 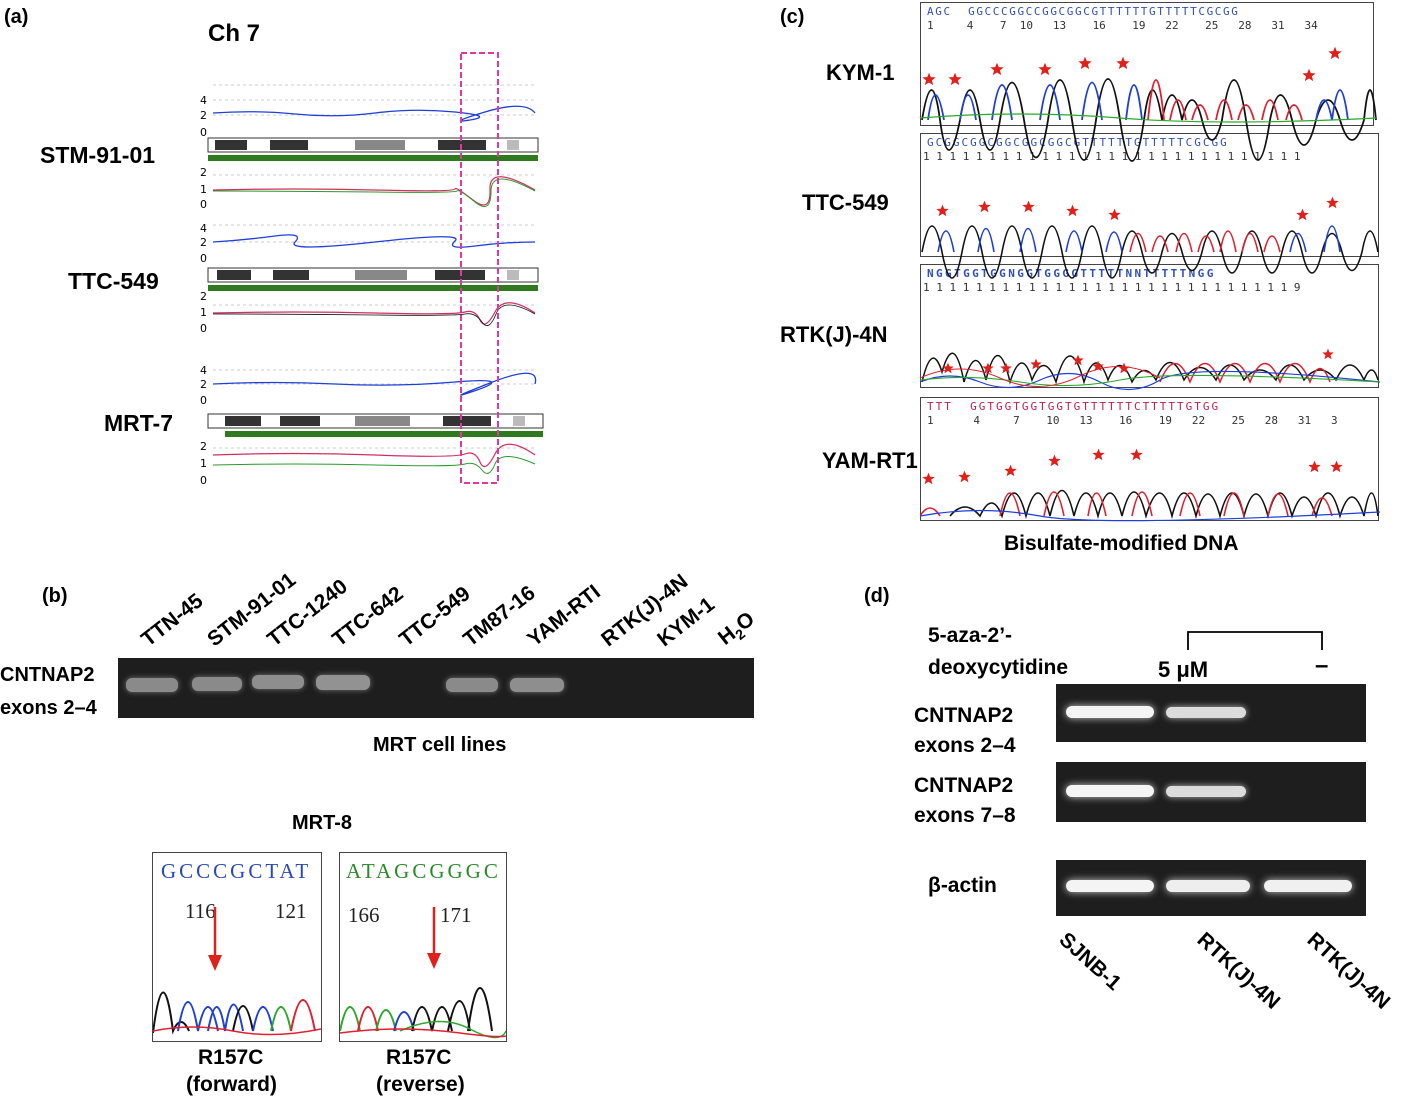 I want to click on cntnap2-region-highlight, so click(x=479, y=268).